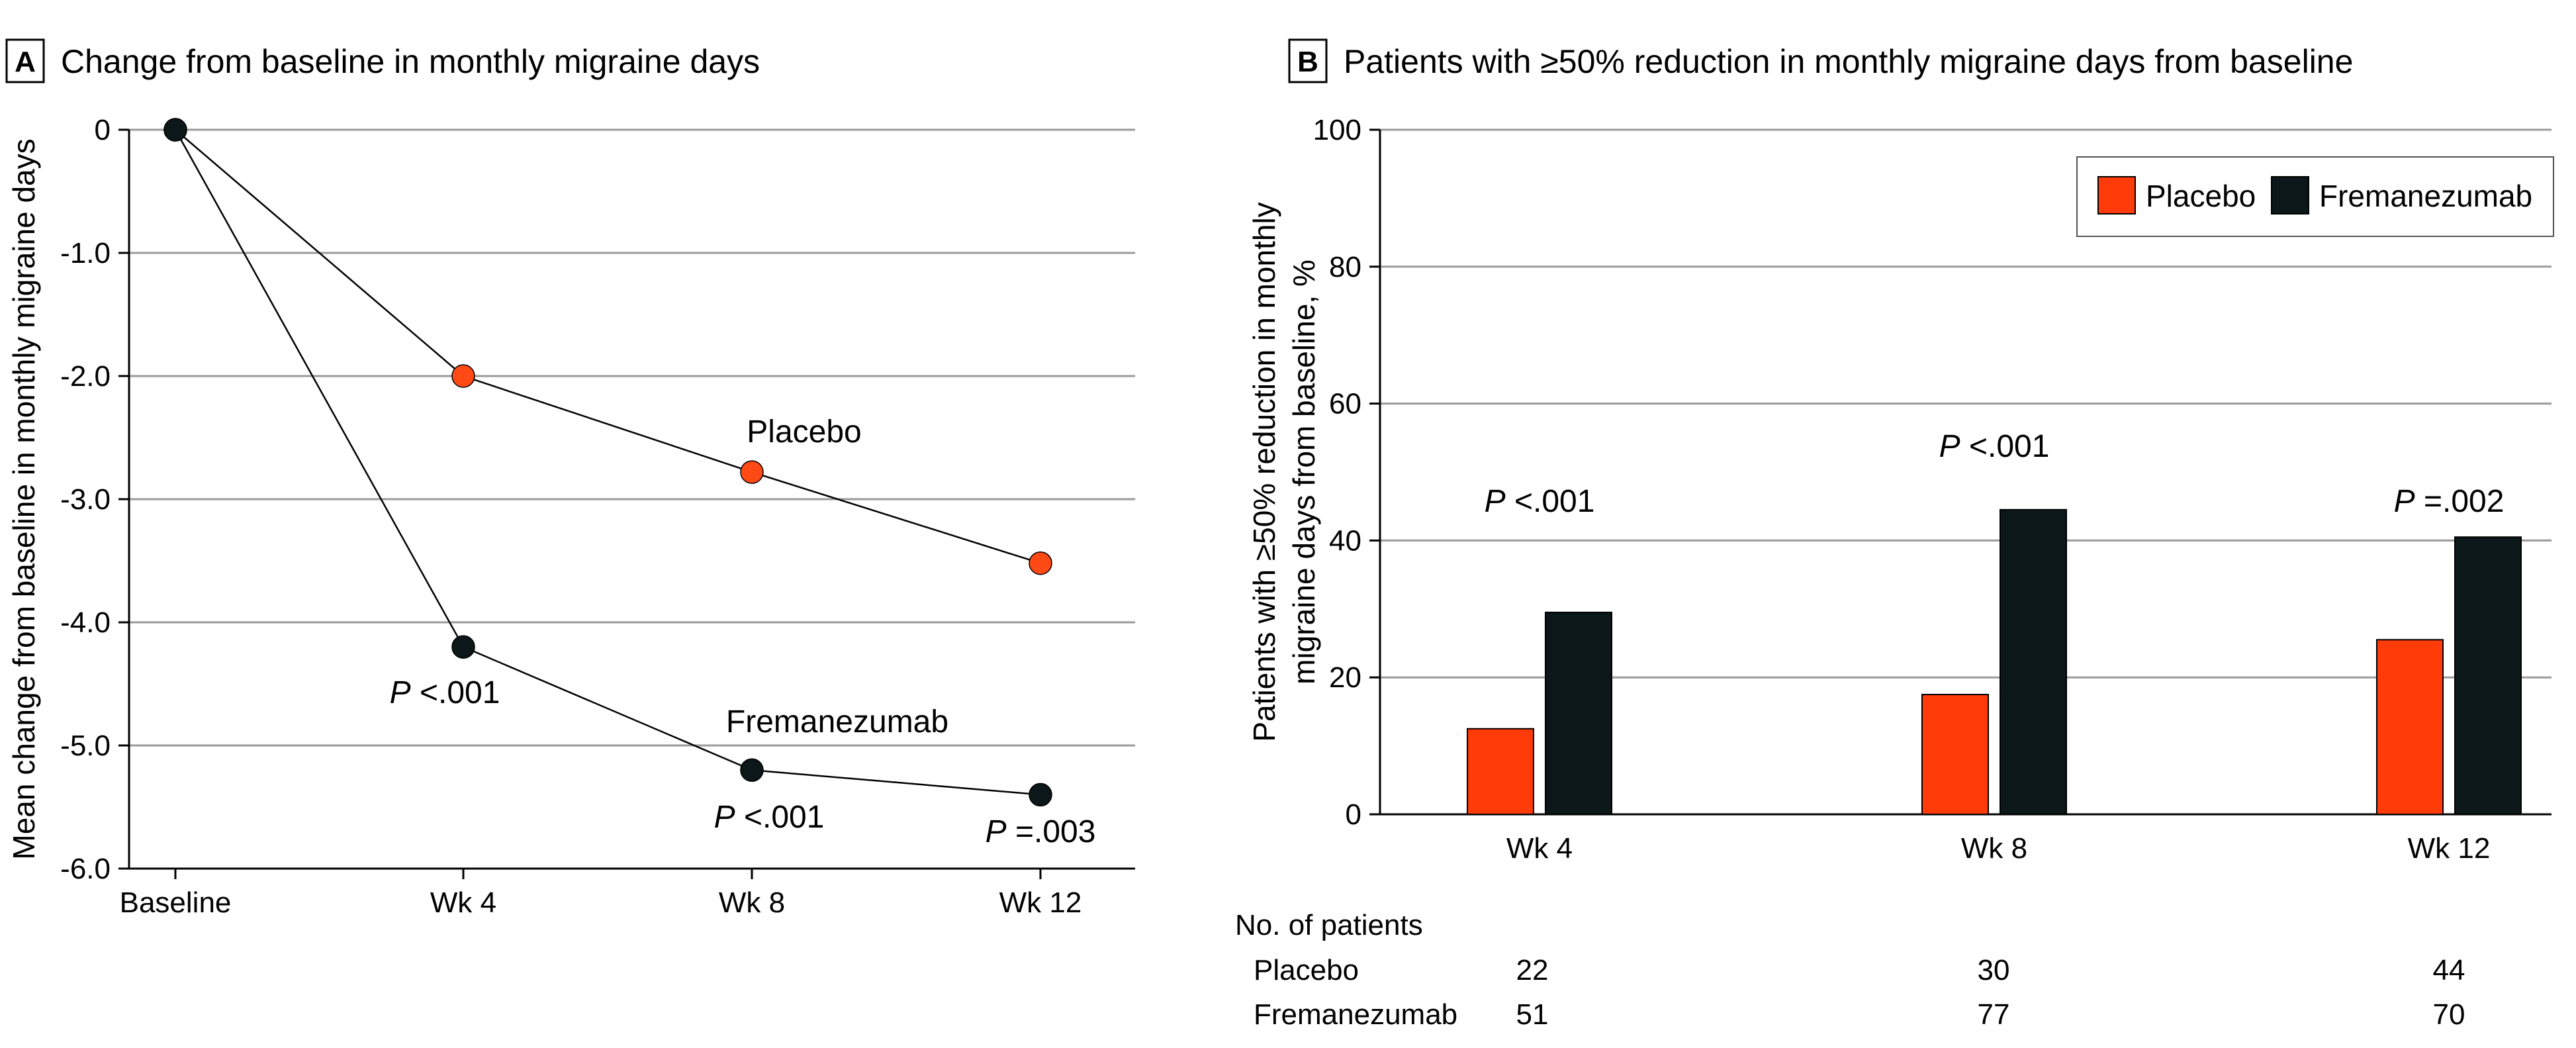 The image size is (2576, 1048). I want to click on panel-b-ytick-label: 60, so click(1345, 404).